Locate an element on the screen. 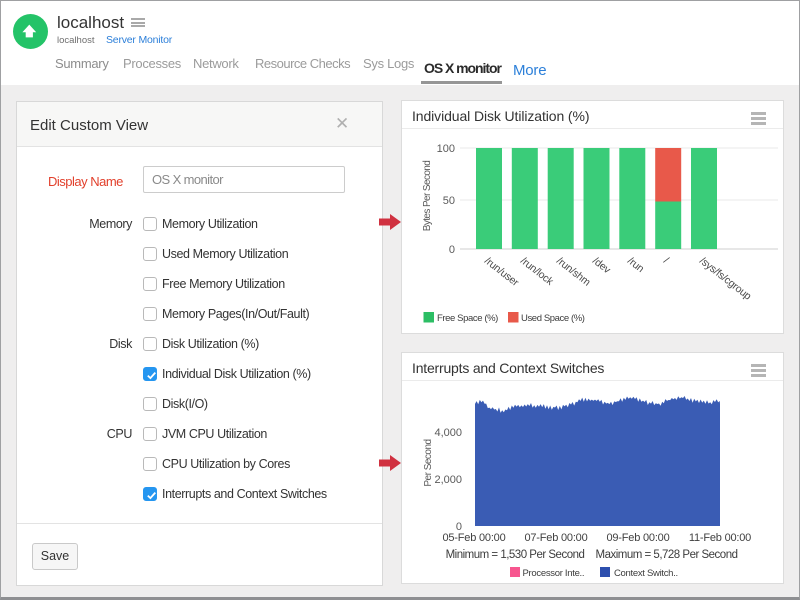  svg-text: 05-Feb 00:00 is located at coordinates (473, 538).